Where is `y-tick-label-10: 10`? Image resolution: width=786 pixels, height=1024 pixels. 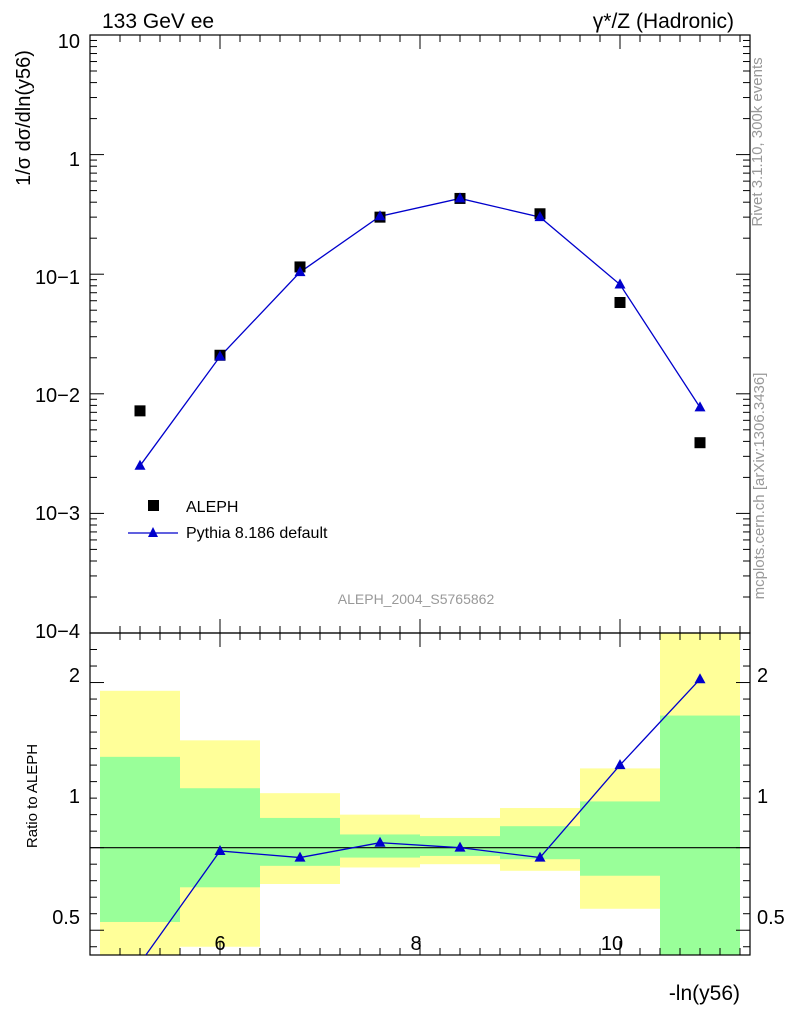
y-tick-label-10: 10 is located at coordinates (69, 42).